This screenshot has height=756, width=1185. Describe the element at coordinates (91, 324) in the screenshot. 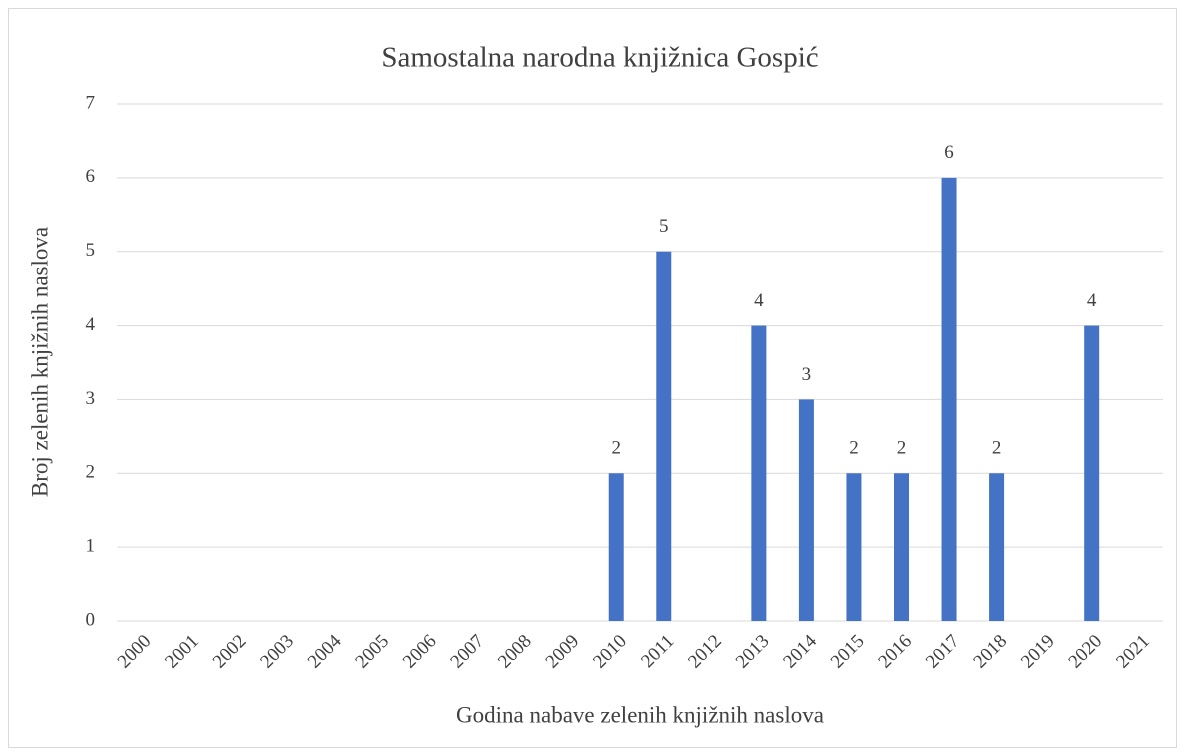

I see `y-tick-label: 4` at that location.